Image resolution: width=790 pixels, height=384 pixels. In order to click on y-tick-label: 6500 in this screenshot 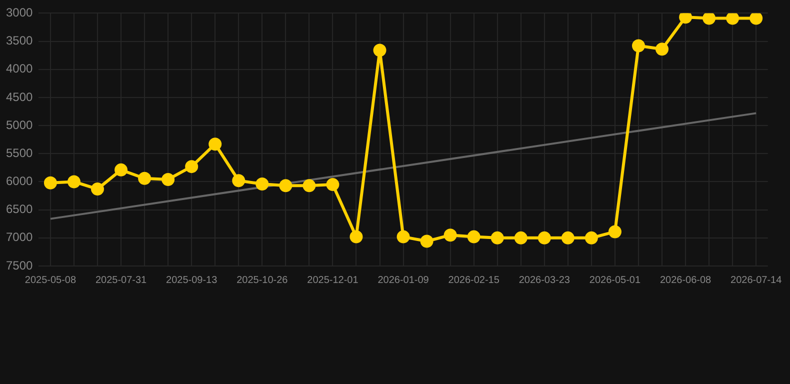, I will do `click(20, 209)`.